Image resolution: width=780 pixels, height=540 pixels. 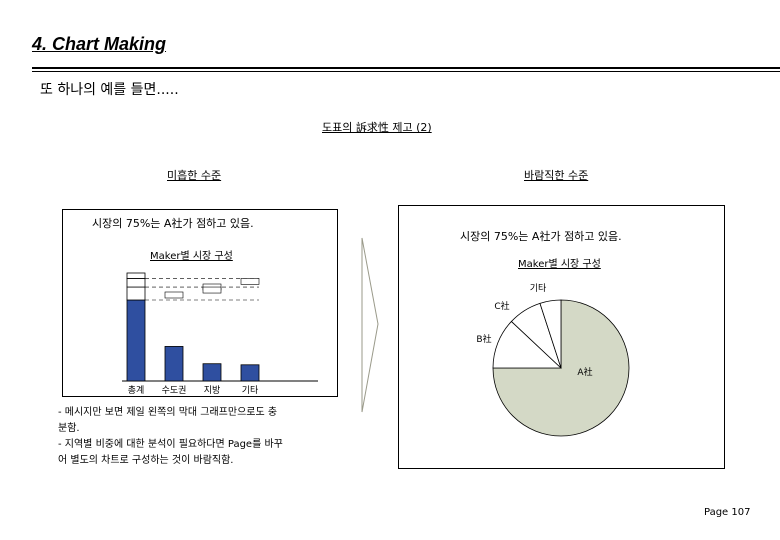 I want to click on right-panel-label: 바람직한 수준, so click(x=556, y=175).